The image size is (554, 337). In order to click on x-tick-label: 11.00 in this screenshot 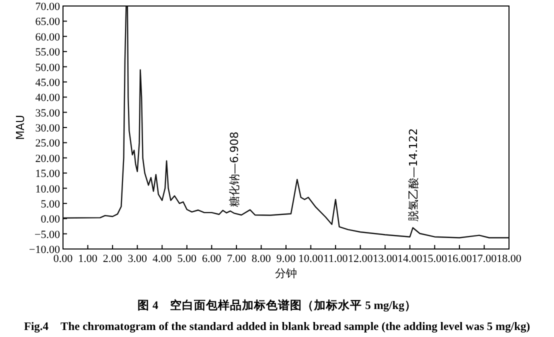, I will do `click(335, 259)`.